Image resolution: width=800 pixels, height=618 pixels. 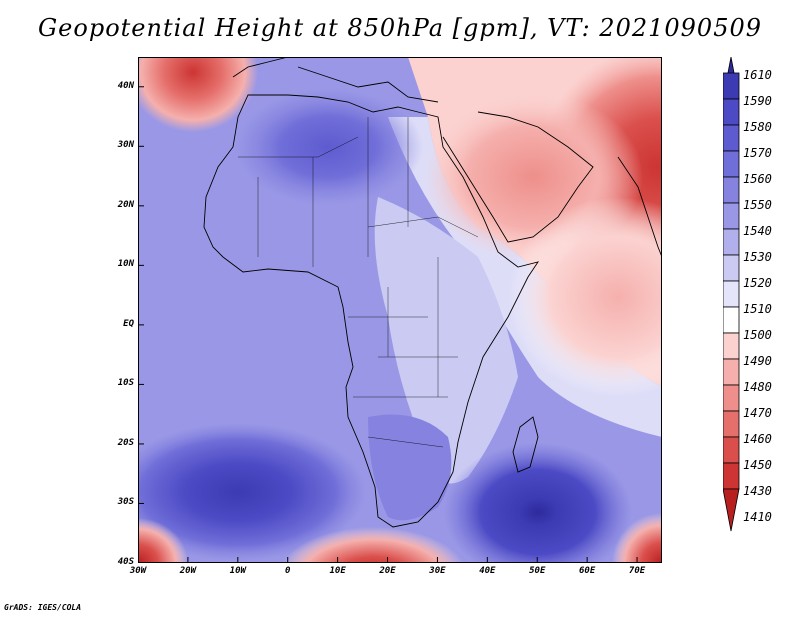 I want to click on lon-tick-label: 60E, so click(x=587, y=571).